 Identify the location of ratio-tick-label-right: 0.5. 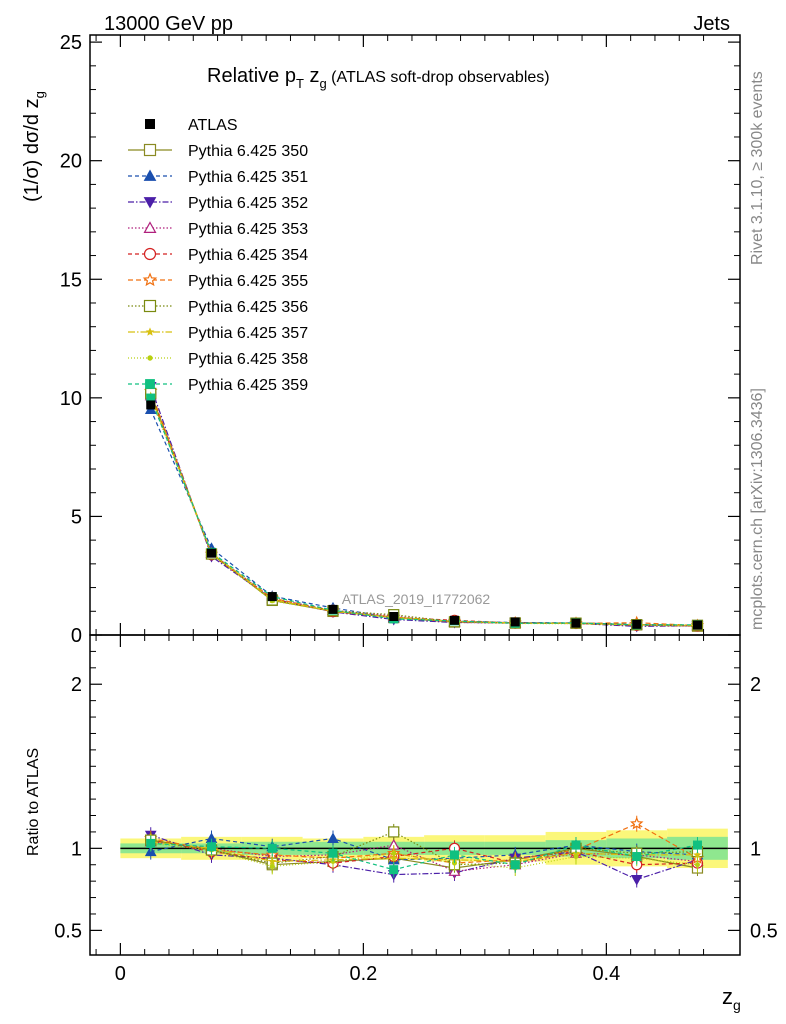
(764, 931).